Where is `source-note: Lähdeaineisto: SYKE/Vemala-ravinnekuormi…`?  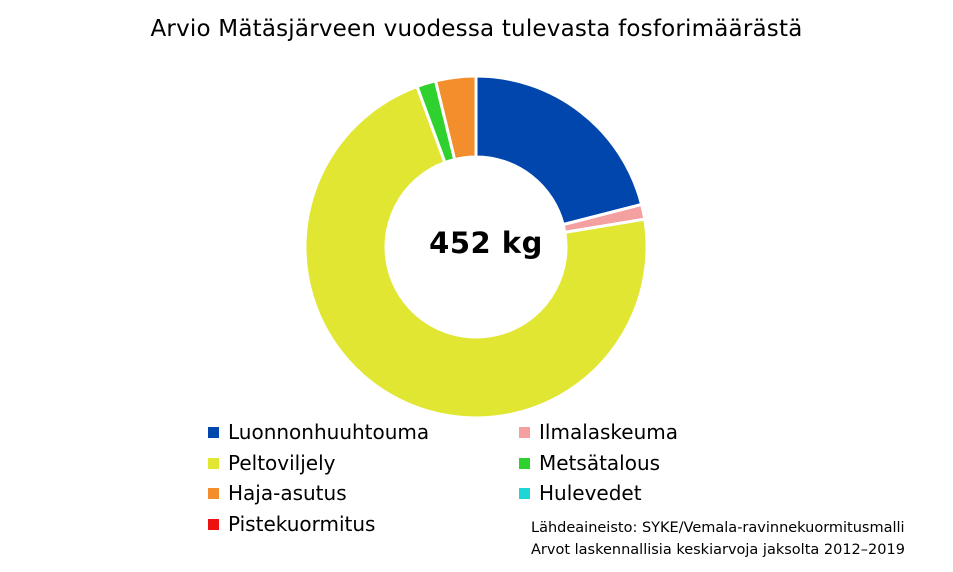 source-note: Lähdeaineisto: SYKE/Vemala-ravinnekuormi… is located at coordinates (718, 539).